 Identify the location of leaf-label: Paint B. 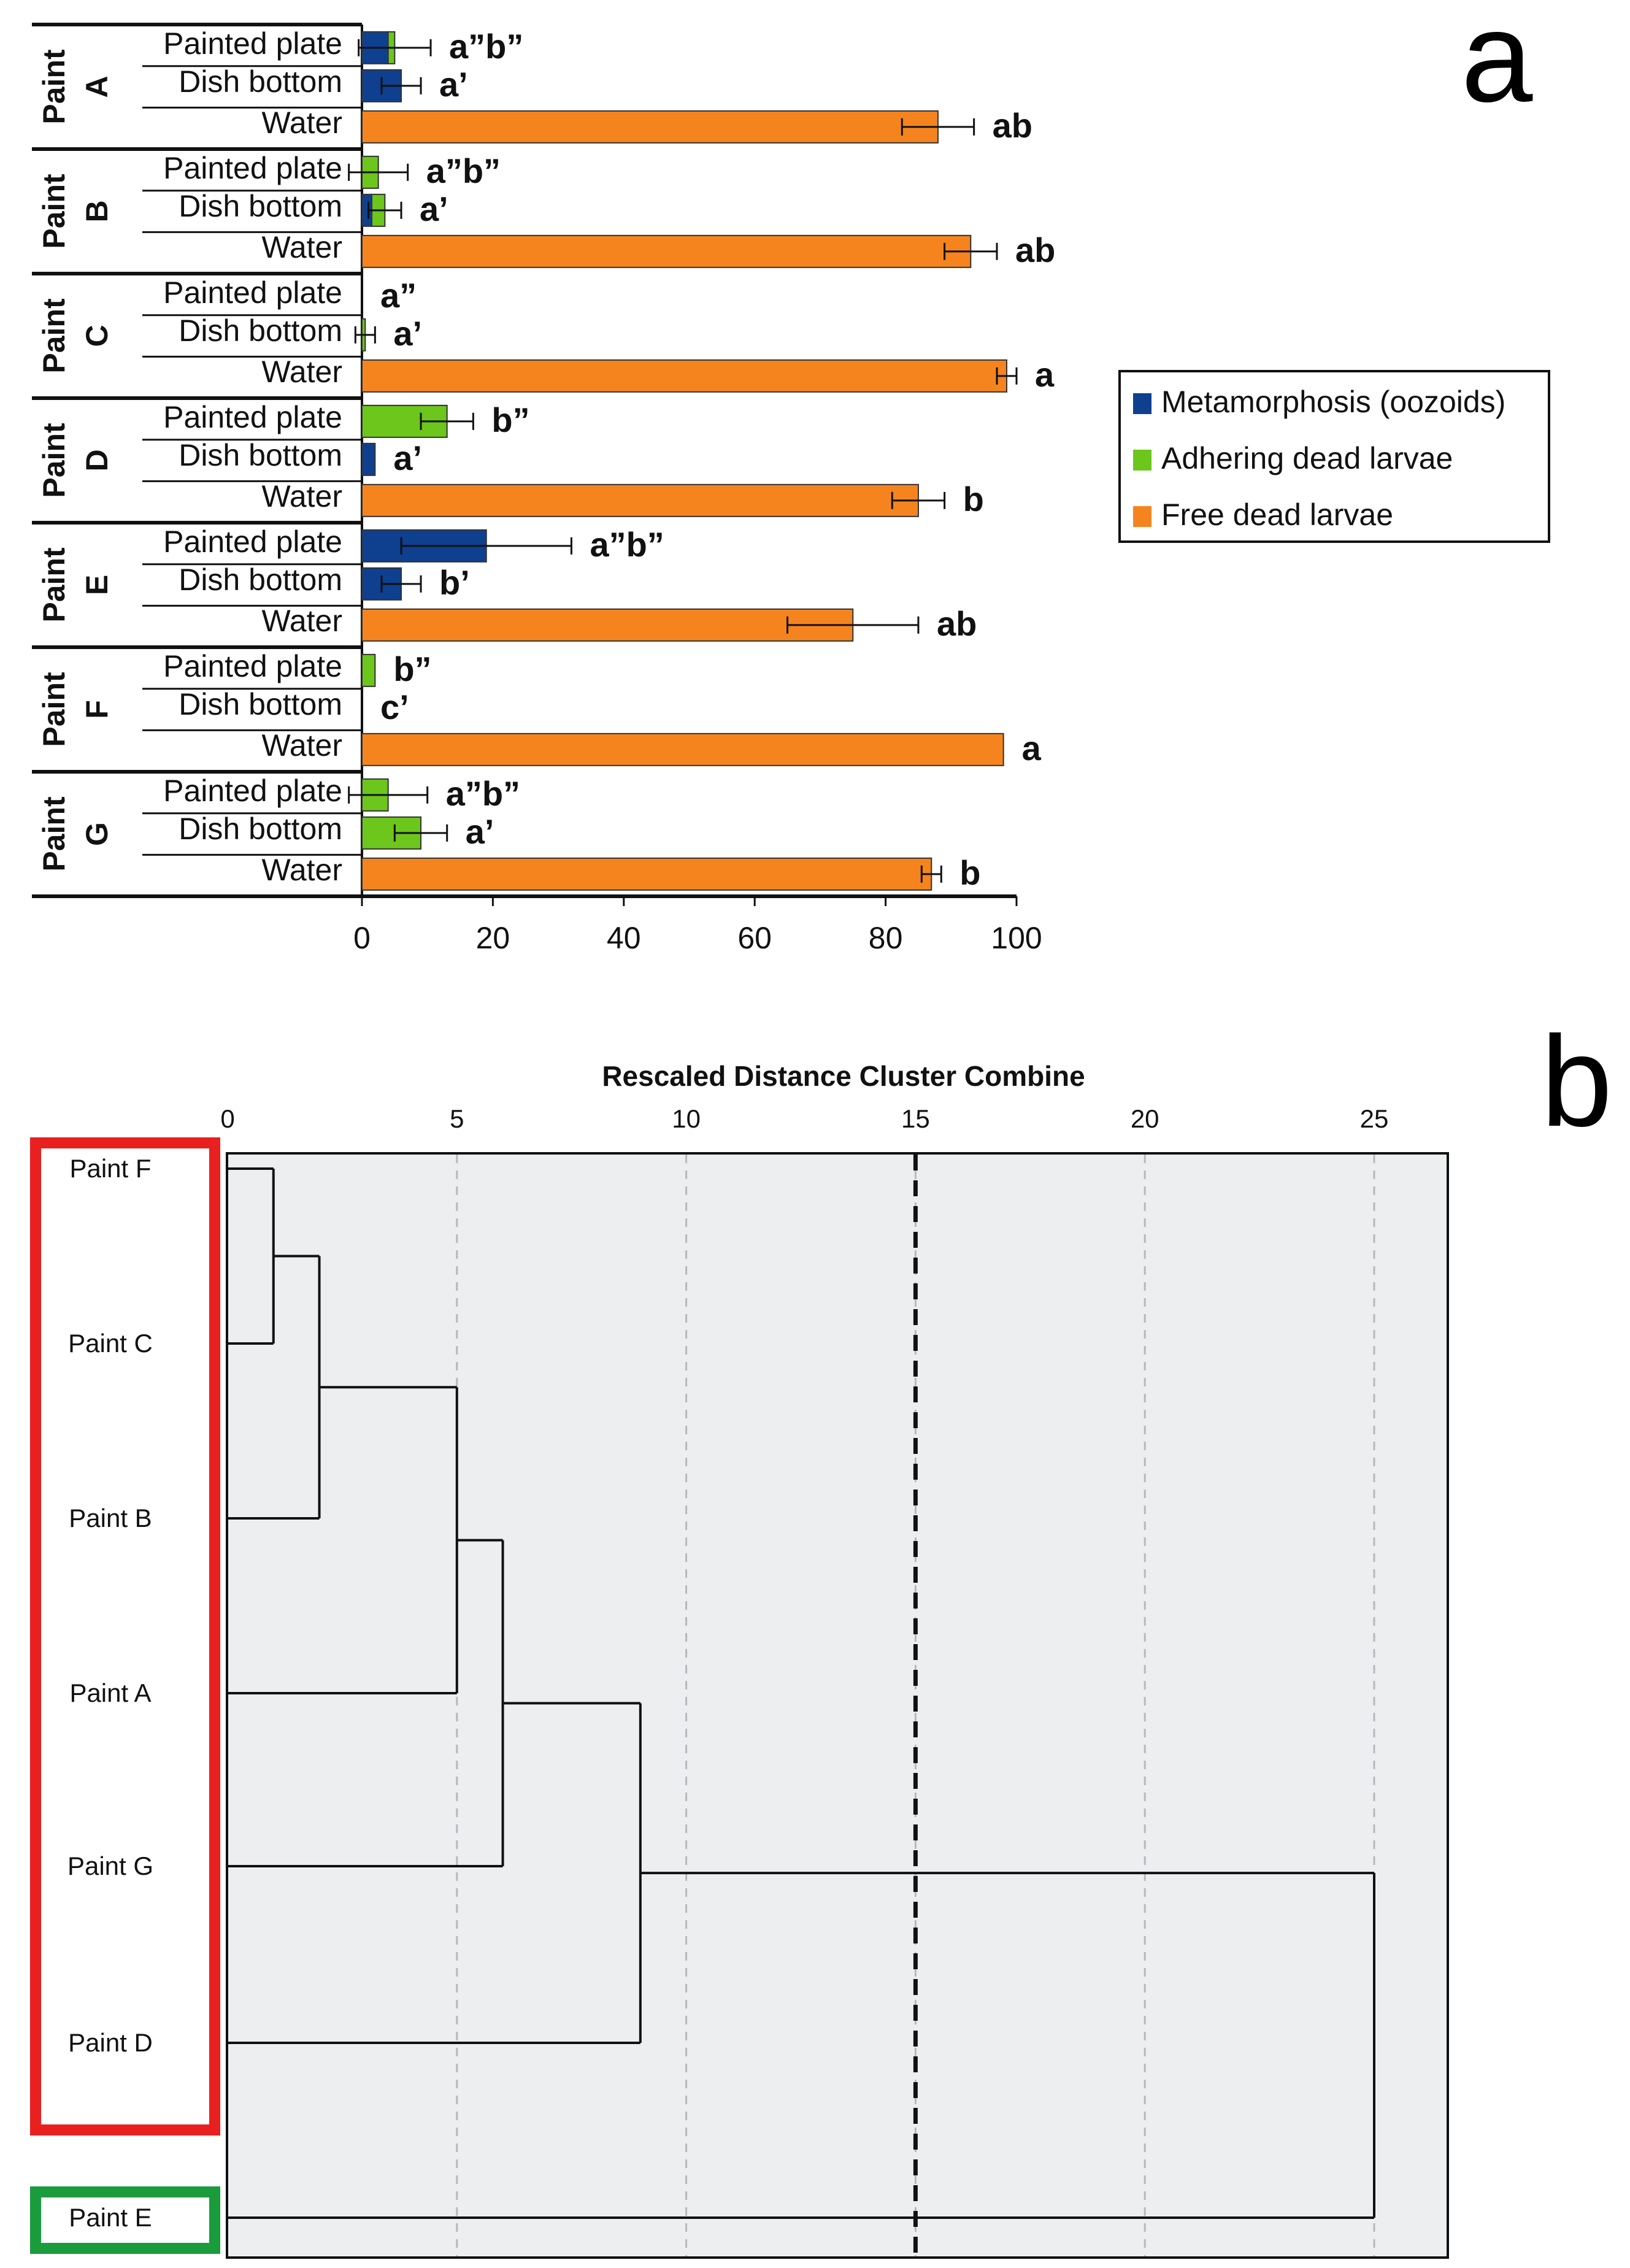
(110, 1518).